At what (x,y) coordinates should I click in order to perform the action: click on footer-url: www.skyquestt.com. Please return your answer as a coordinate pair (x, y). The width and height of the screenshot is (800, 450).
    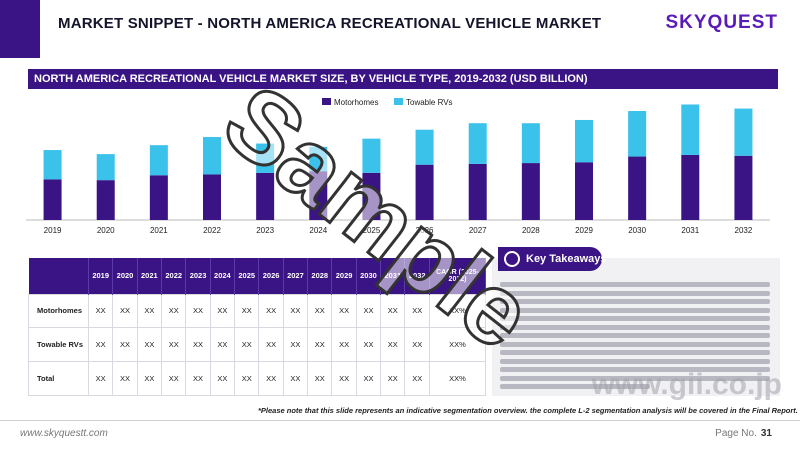
    Looking at the image, I should click on (64, 433).